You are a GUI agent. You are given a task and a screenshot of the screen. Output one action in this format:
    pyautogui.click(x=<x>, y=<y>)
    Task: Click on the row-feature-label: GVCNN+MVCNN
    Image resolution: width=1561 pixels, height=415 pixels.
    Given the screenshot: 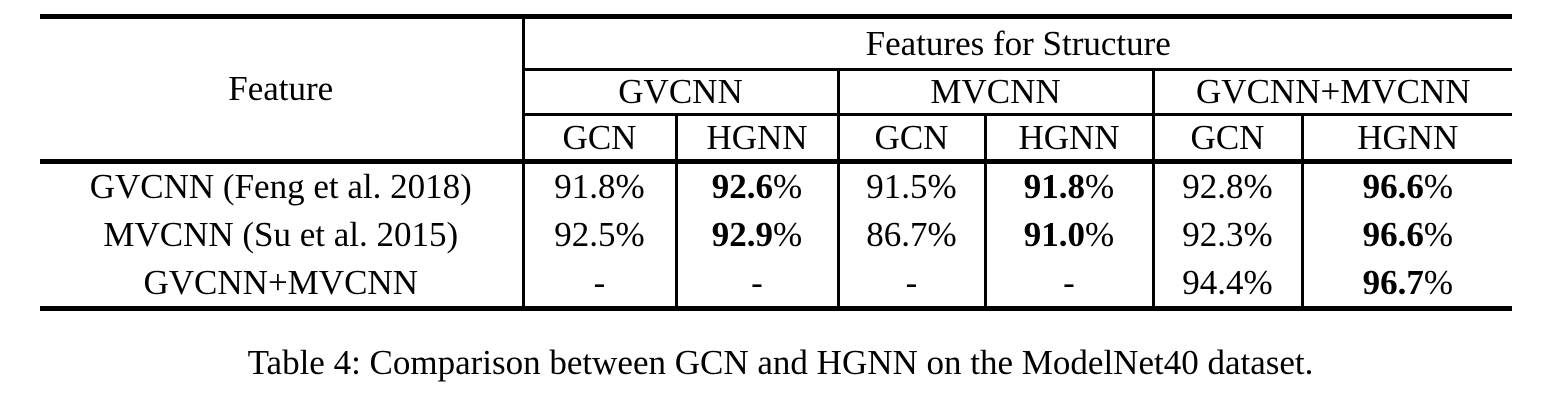 What is the action you would take?
    pyautogui.click(x=281, y=285)
    